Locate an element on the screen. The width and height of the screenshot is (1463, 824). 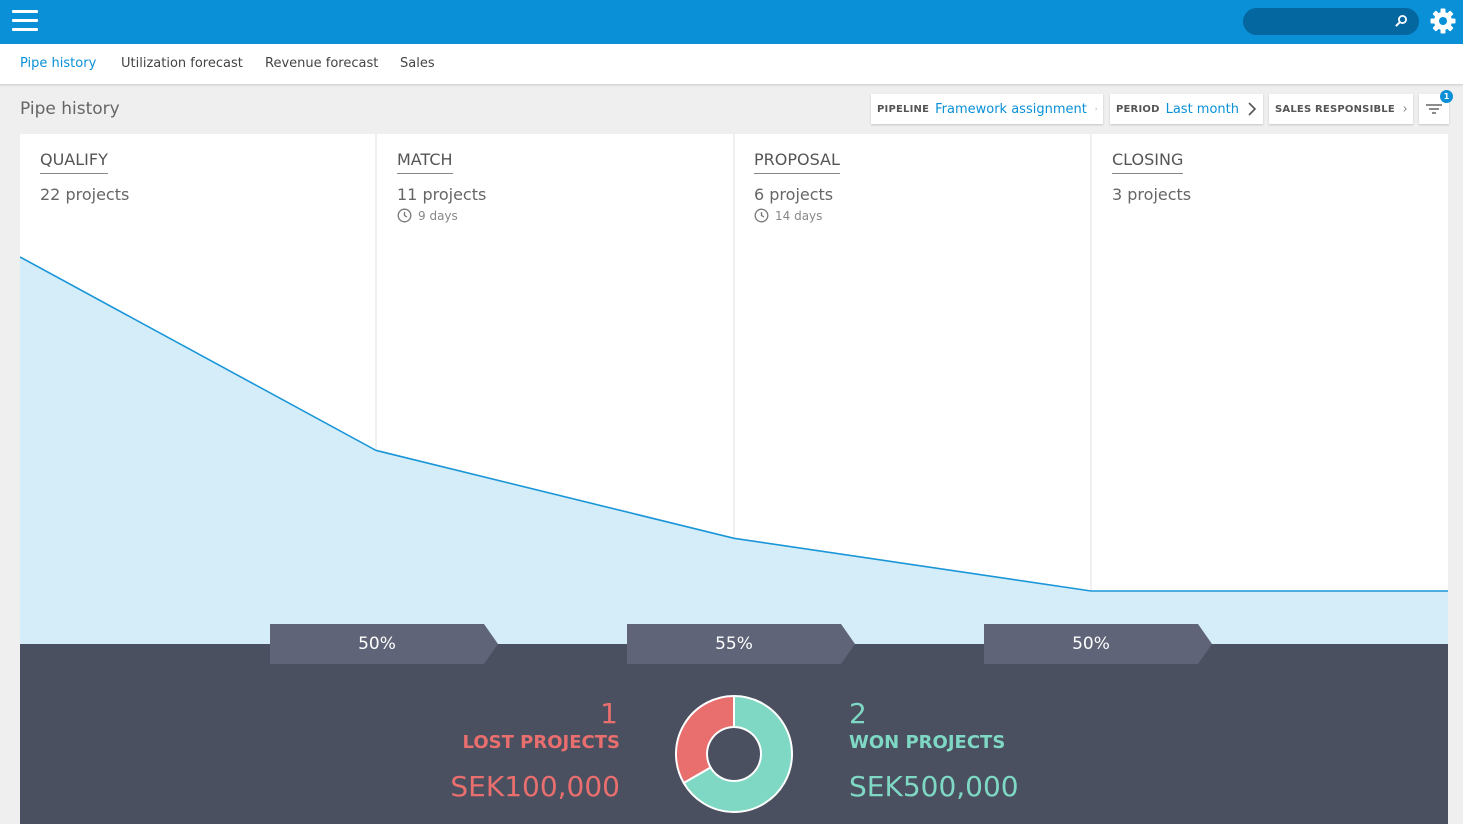
pipeline-filter-button: PIPELINE Framework assignment is located at coordinates (987, 109).